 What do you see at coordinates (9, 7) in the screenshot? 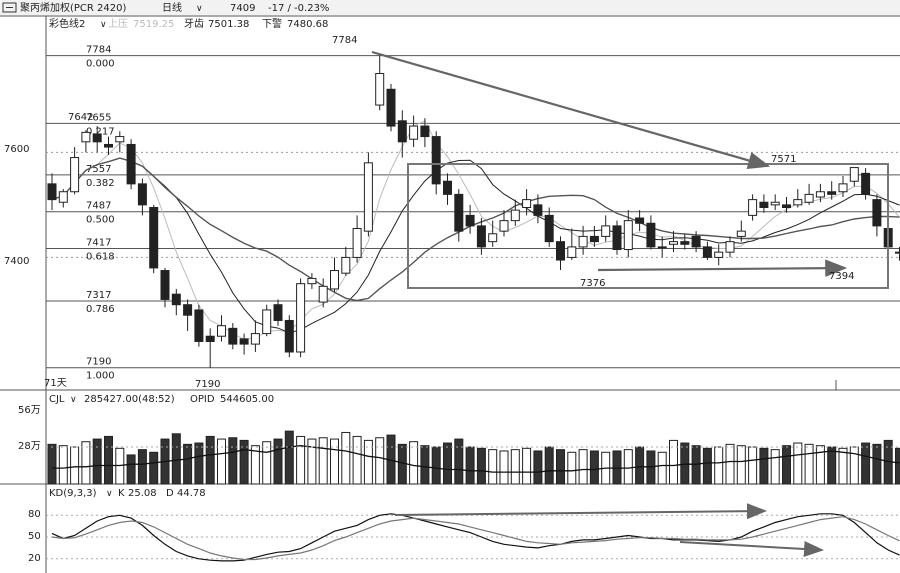
I see `chart-window-icon` at bounding box center [9, 7].